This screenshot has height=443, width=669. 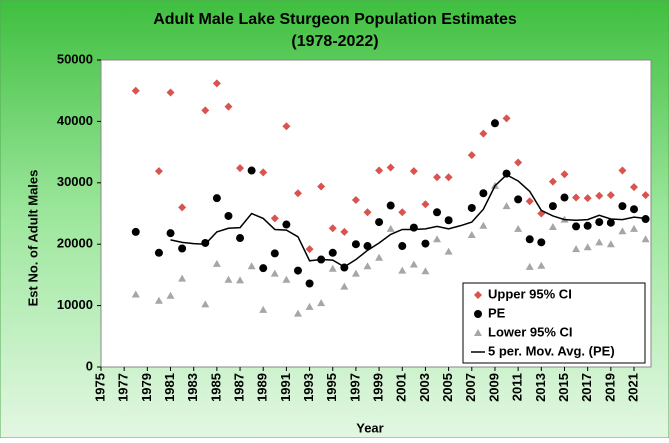 What do you see at coordinates (530, 293) in the screenshot?
I see `legend-label: Upper 95% CI` at bounding box center [530, 293].